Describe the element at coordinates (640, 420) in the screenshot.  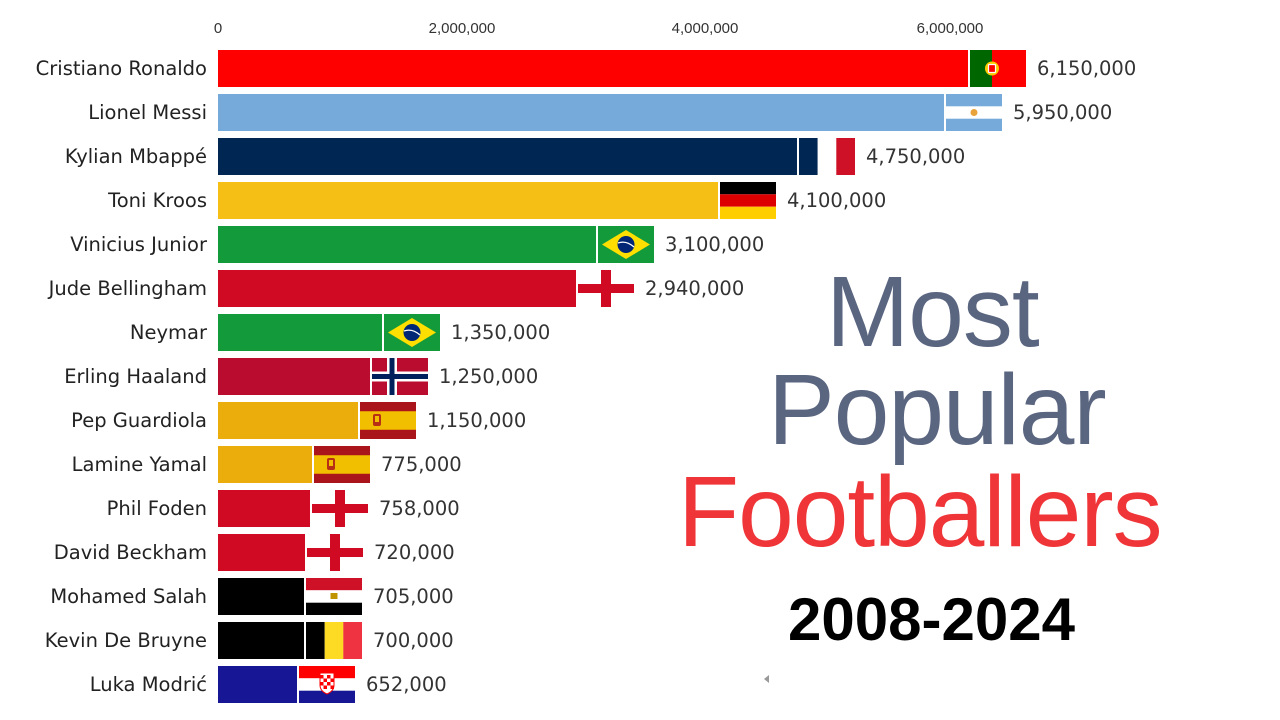
I see `bar-row: Pep Guardiola 1,150,000` at that location.